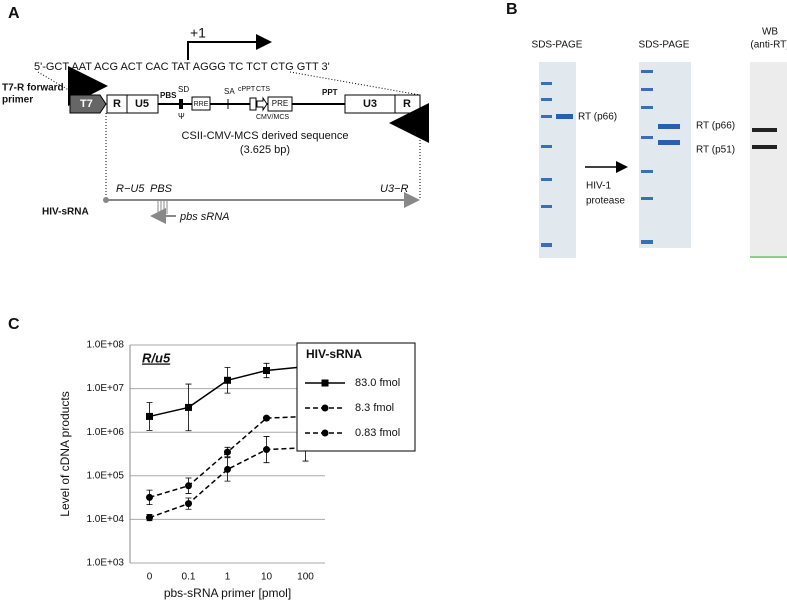 This screenshot has width=787, height=601. What do you see at coordinates (377, 383) in the screenshot?
I see `legend-label: 83.0 fmol` at bounding box center [377, 383].